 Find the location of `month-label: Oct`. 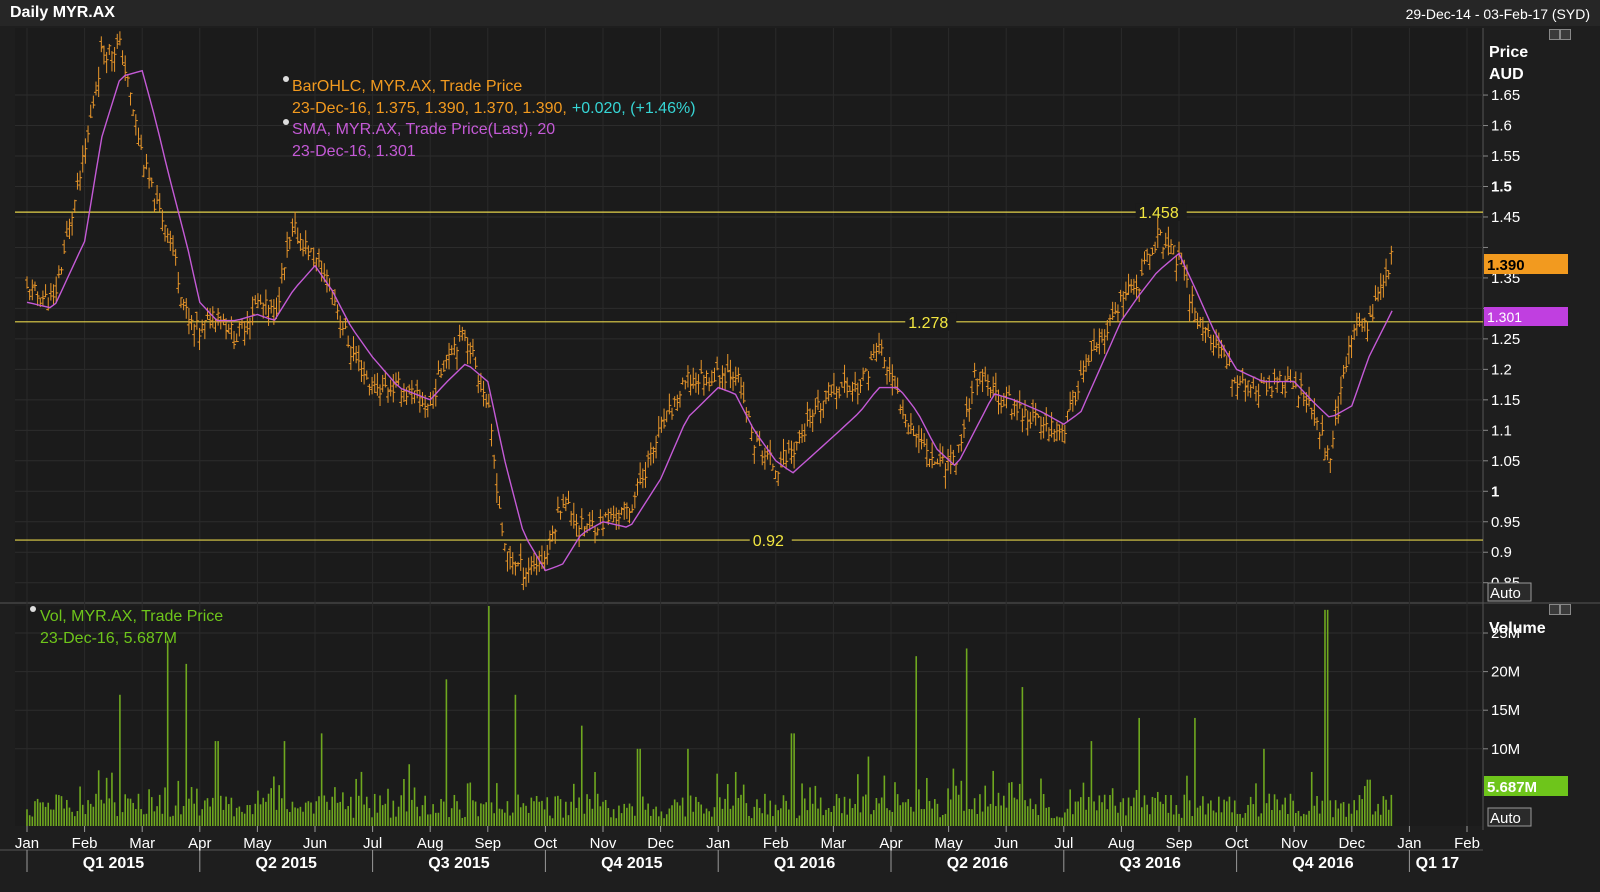

month-label: Oct is located at coordinates (546, 843).